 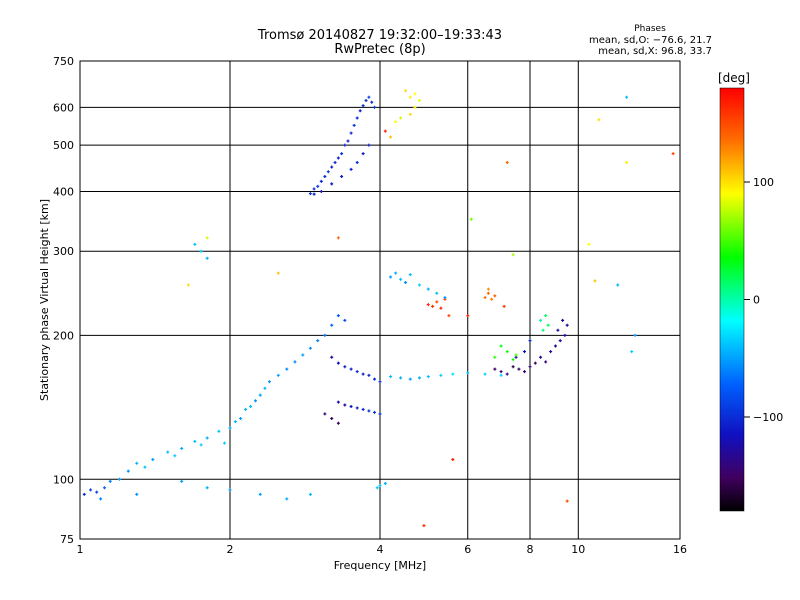 I want to click on x-tick-label: 2, so click(x=230, y=549).